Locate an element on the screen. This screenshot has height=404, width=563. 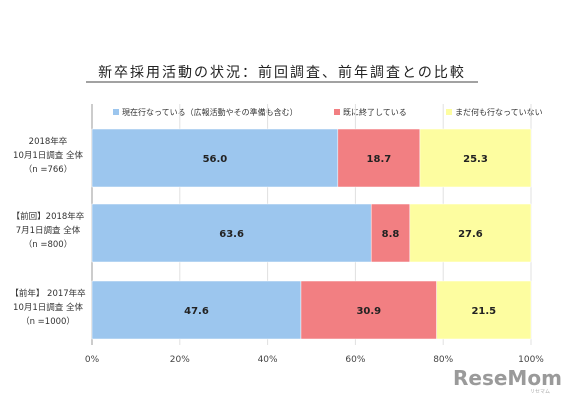
legend-label: 現在行なっている（広報活動やその準備も含む） is located at coordinates (210, 112).